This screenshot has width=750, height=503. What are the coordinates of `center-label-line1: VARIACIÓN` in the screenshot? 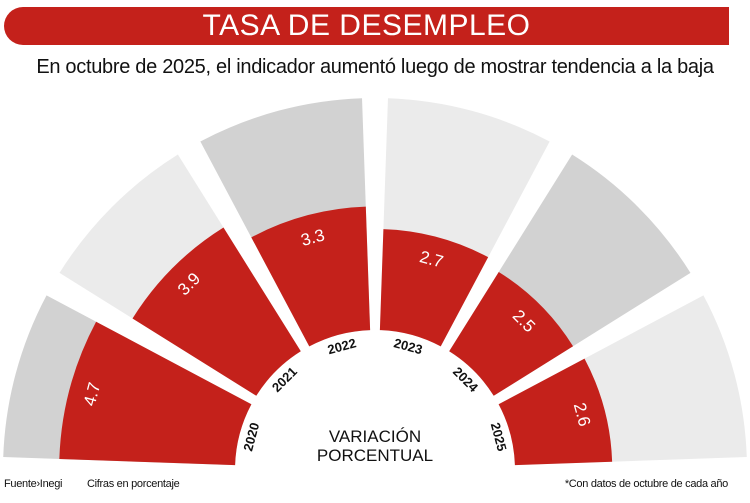 It's located at (375, 436).